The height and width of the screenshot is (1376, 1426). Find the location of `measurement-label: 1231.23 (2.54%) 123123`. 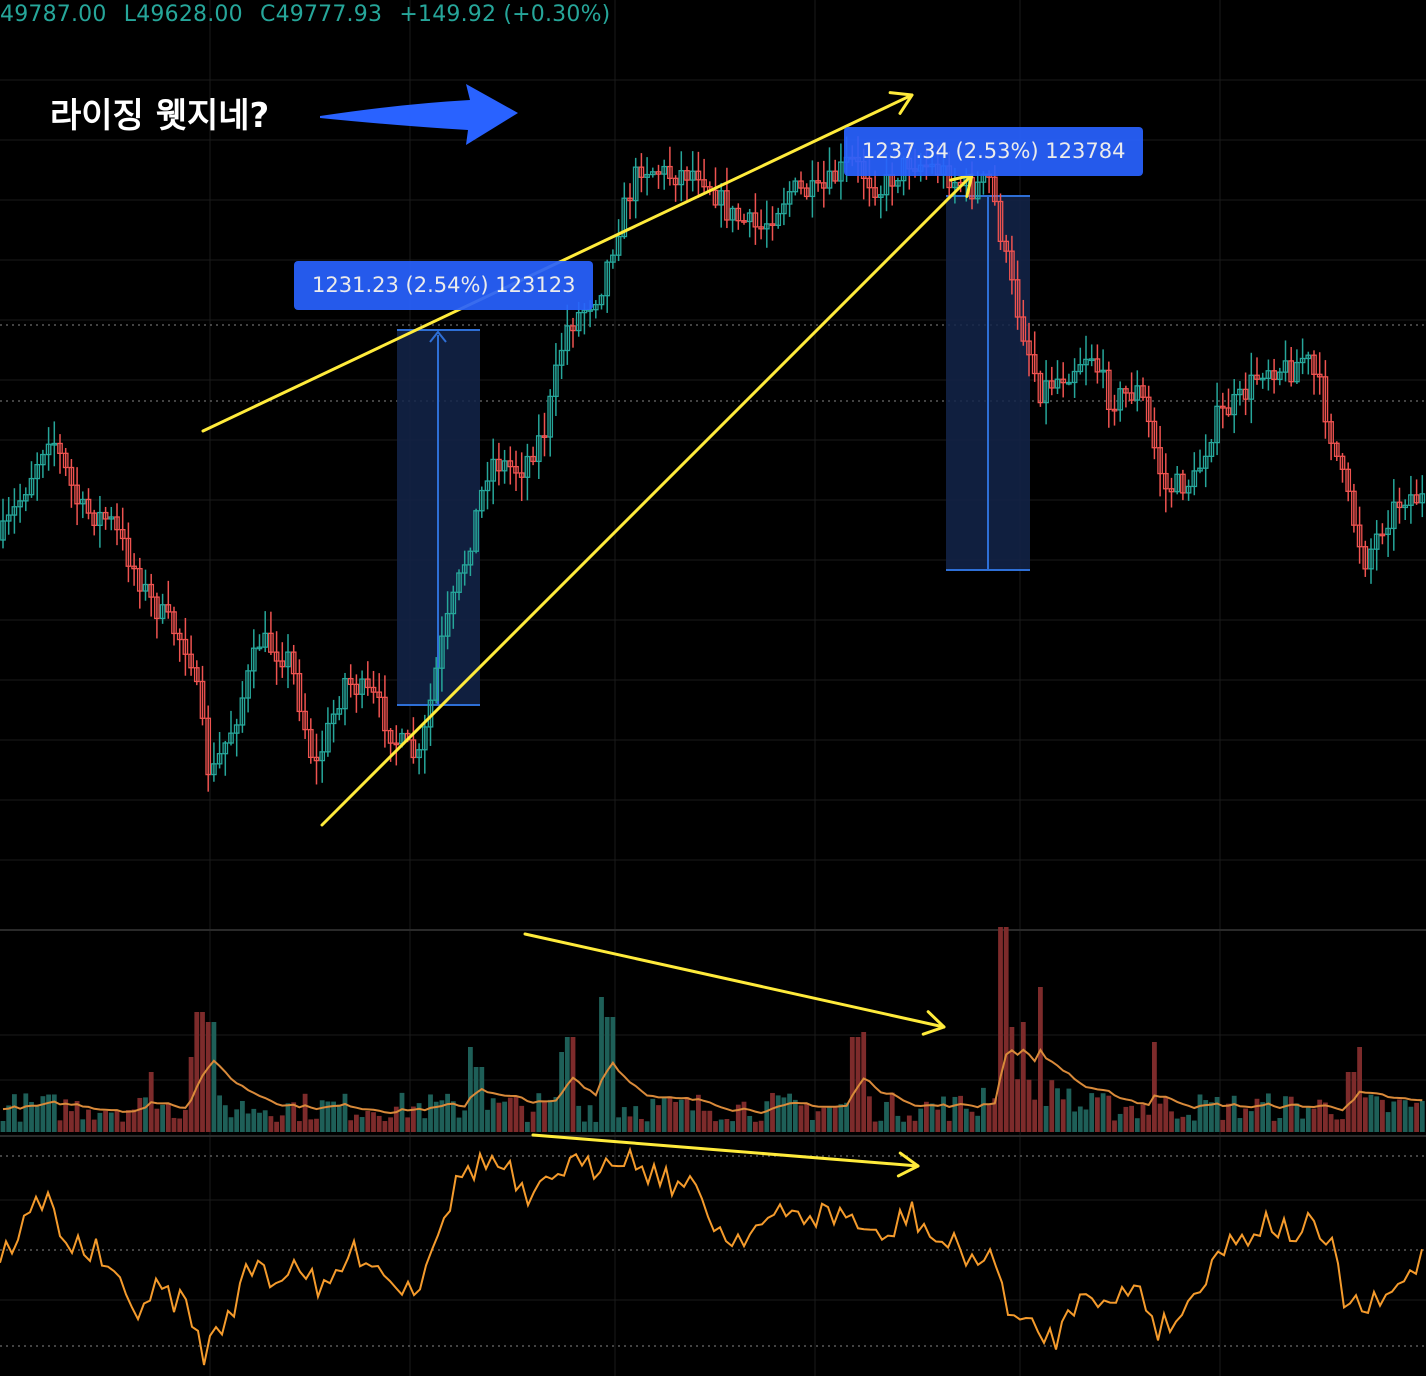

measurement-label: 1231.23 (2.54%) 123123 is located at coordinates (444, 285).